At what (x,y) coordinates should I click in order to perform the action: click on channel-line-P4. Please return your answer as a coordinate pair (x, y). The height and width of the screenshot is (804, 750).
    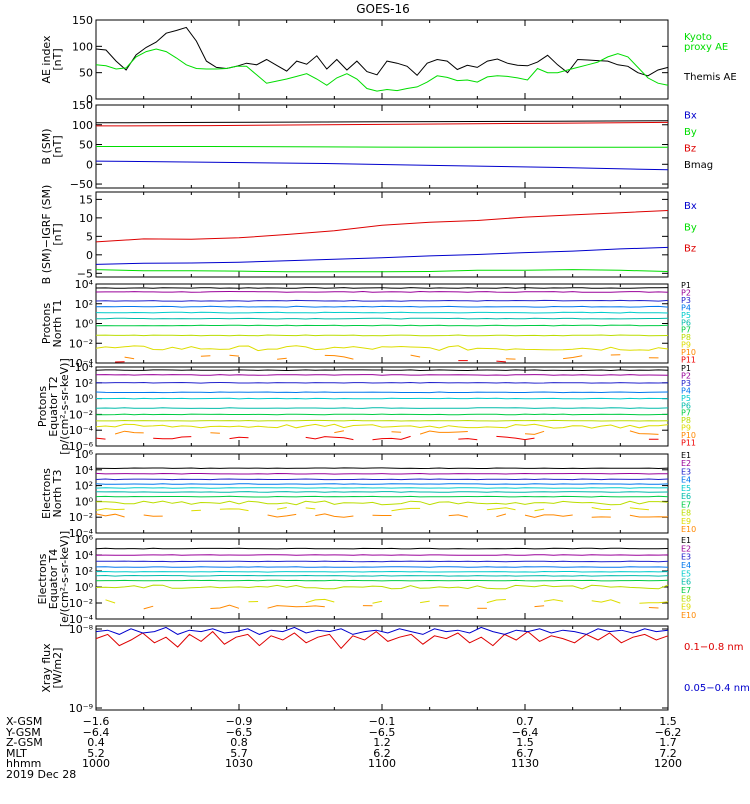
    Looking at the image, I should click on (382, 392).